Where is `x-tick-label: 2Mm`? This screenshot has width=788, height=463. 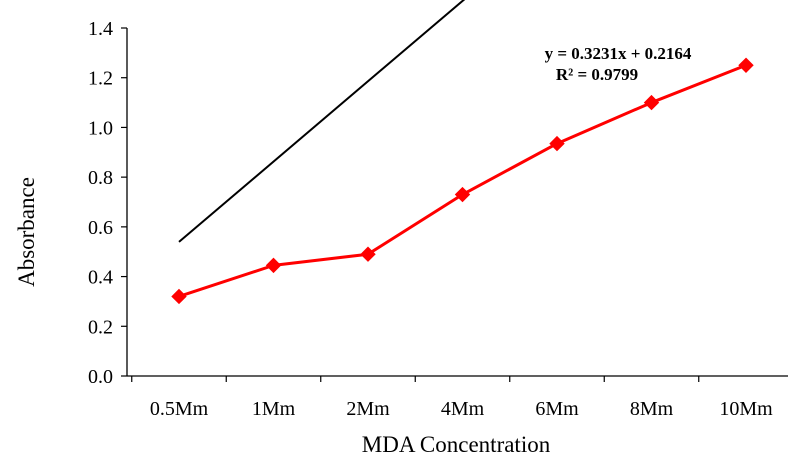 x-tick-label: 2Mm is located at coordinates (368, 409).